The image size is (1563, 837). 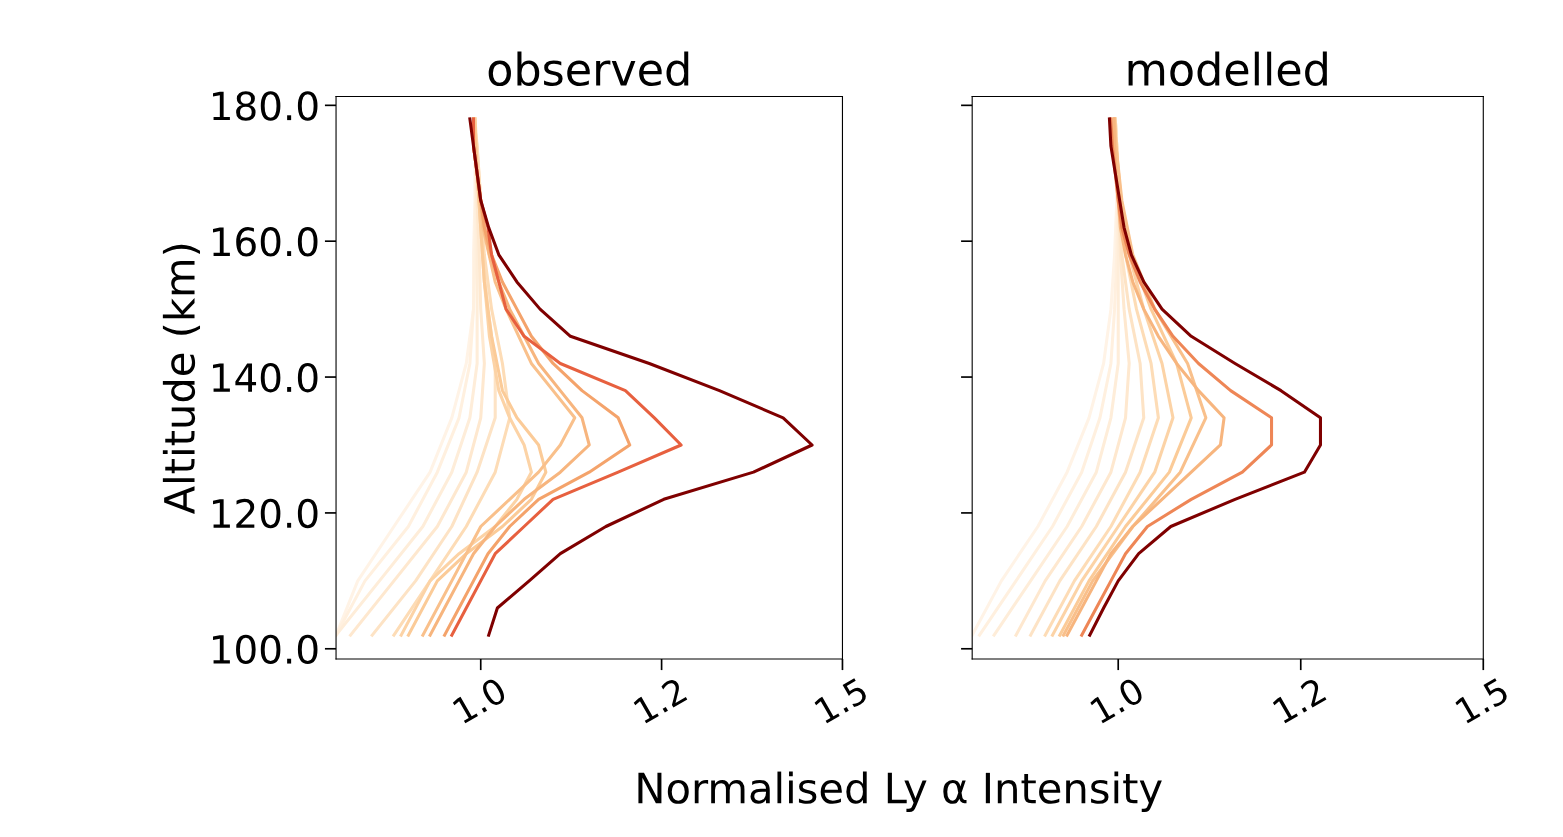 I want to click on y-tick-label: 100.0, so click(x=265, y=649).